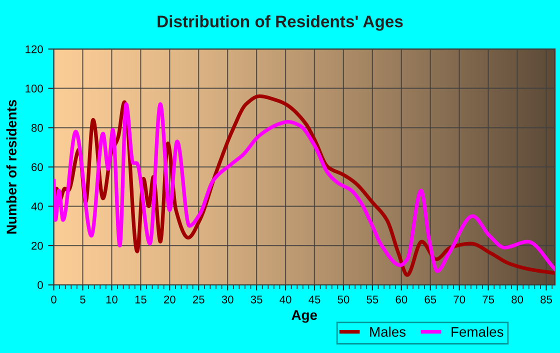 This screenshot has height=353, width=560. I want to click on x-tick-label: 0, so click(53, 300).